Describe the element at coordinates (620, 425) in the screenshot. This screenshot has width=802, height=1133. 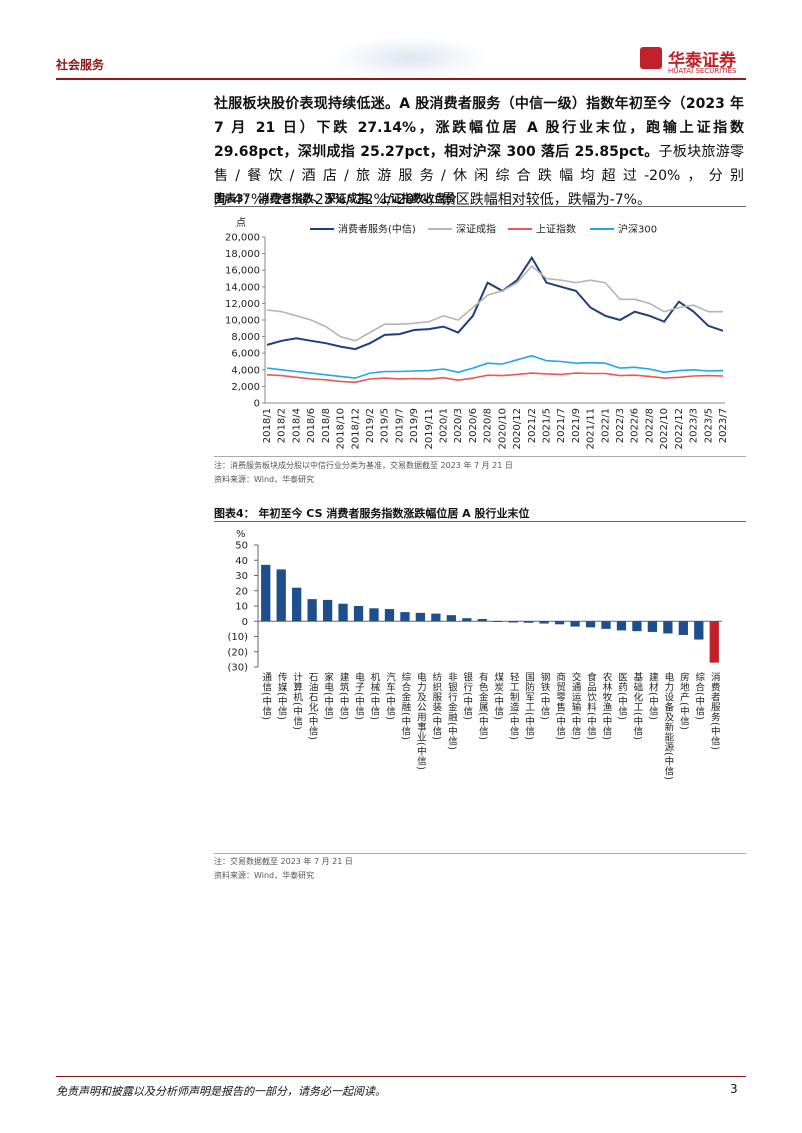
I see `x-tick-label: 2022/3` at that location.